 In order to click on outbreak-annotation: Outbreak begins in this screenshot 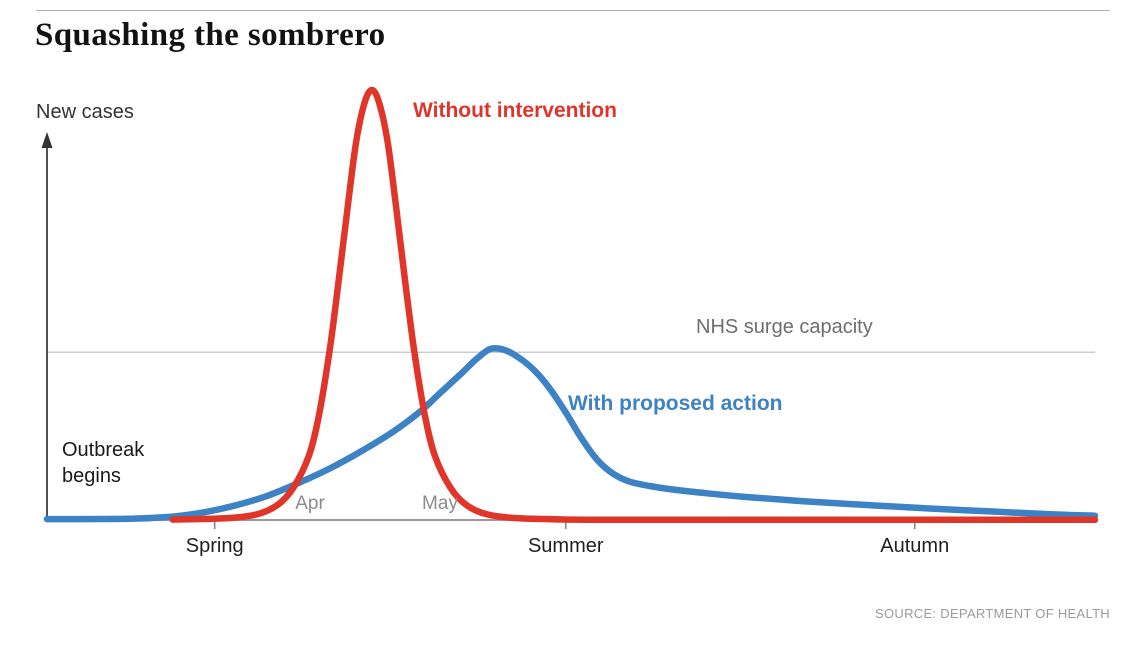, I will do `click(103, 463)`.